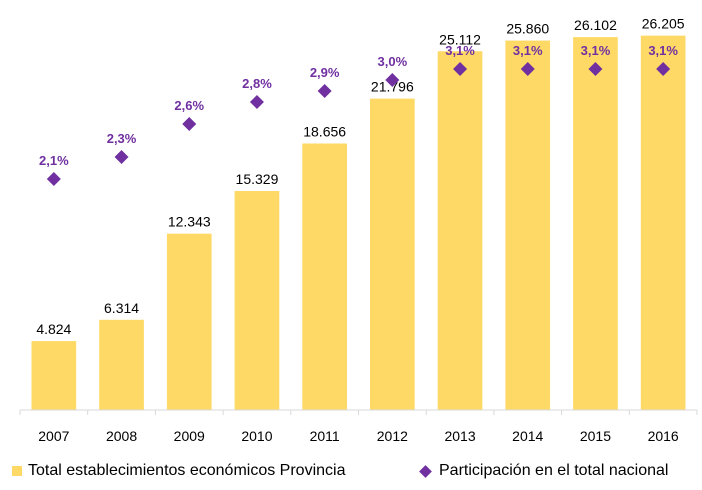  Describe the element at coordinates (325, 436) in the screenshot. I see `x-tick-label-2011: 2011` at that location.